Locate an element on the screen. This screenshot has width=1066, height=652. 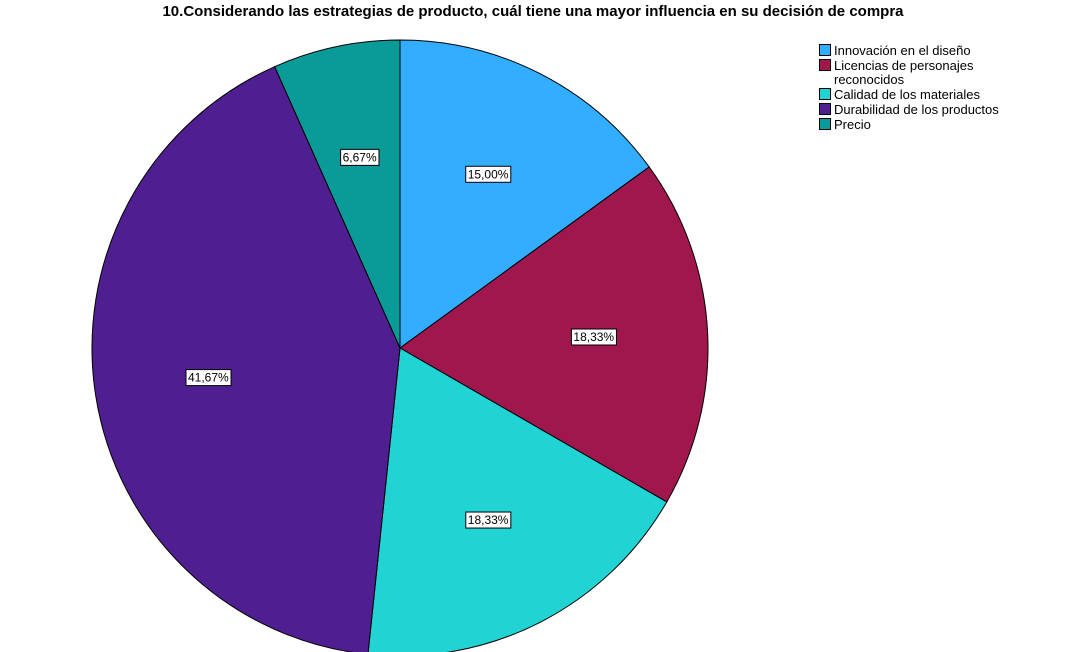
data-label: 15,00% is located at coordinates (488, 174).